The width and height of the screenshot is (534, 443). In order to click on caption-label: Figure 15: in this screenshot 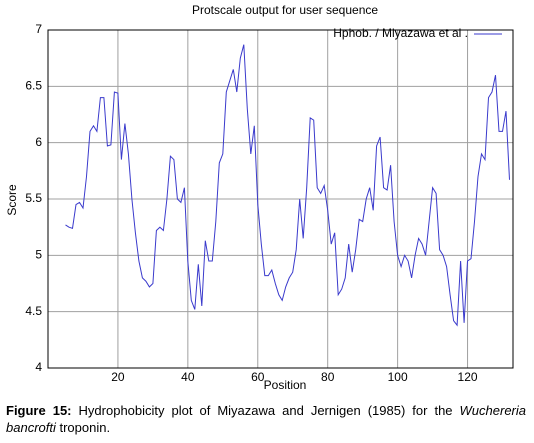, I will do `click(39, 410)`.